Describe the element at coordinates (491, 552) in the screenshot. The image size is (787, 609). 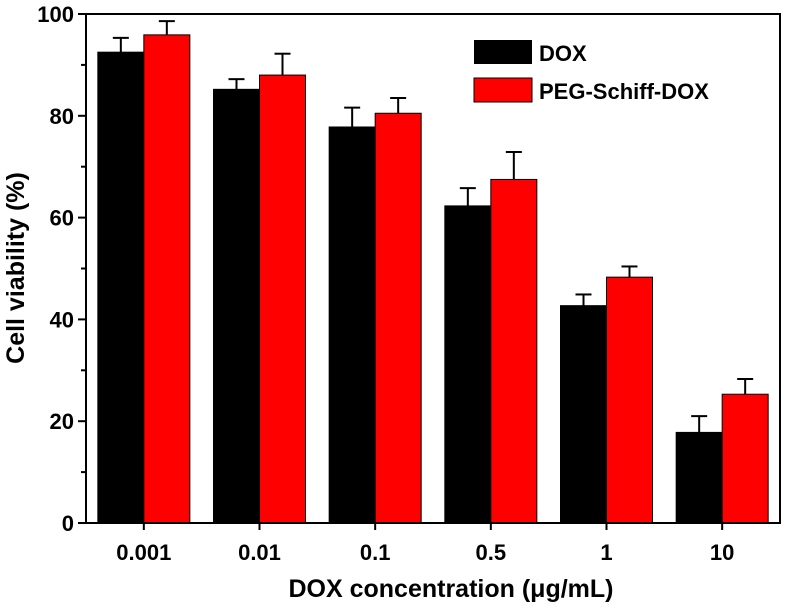
I see `x-tick-label-0.5: 0.5` at that location.